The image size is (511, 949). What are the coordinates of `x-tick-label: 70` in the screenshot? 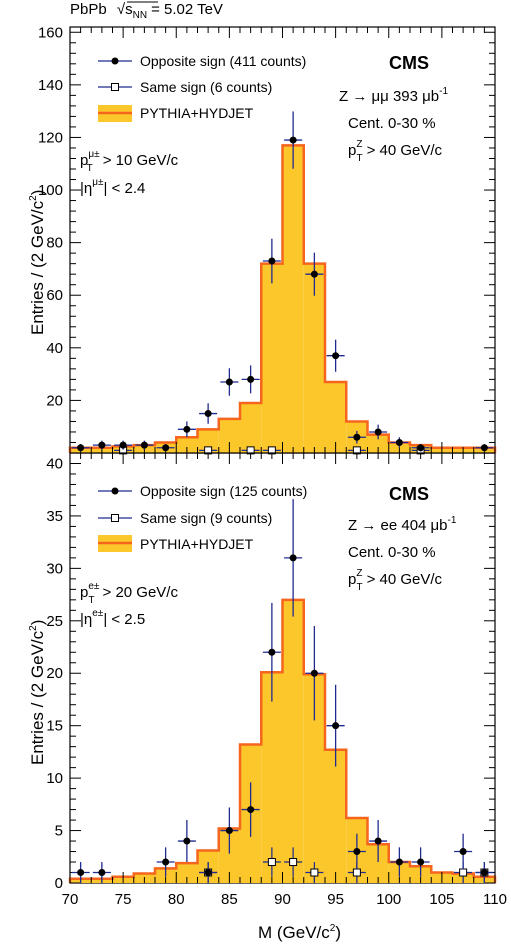 It's located at (70, 899).